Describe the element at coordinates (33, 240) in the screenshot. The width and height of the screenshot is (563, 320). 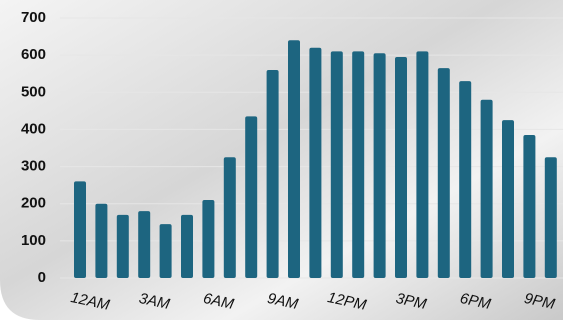
I see `y-tick-label: 100` at that location.